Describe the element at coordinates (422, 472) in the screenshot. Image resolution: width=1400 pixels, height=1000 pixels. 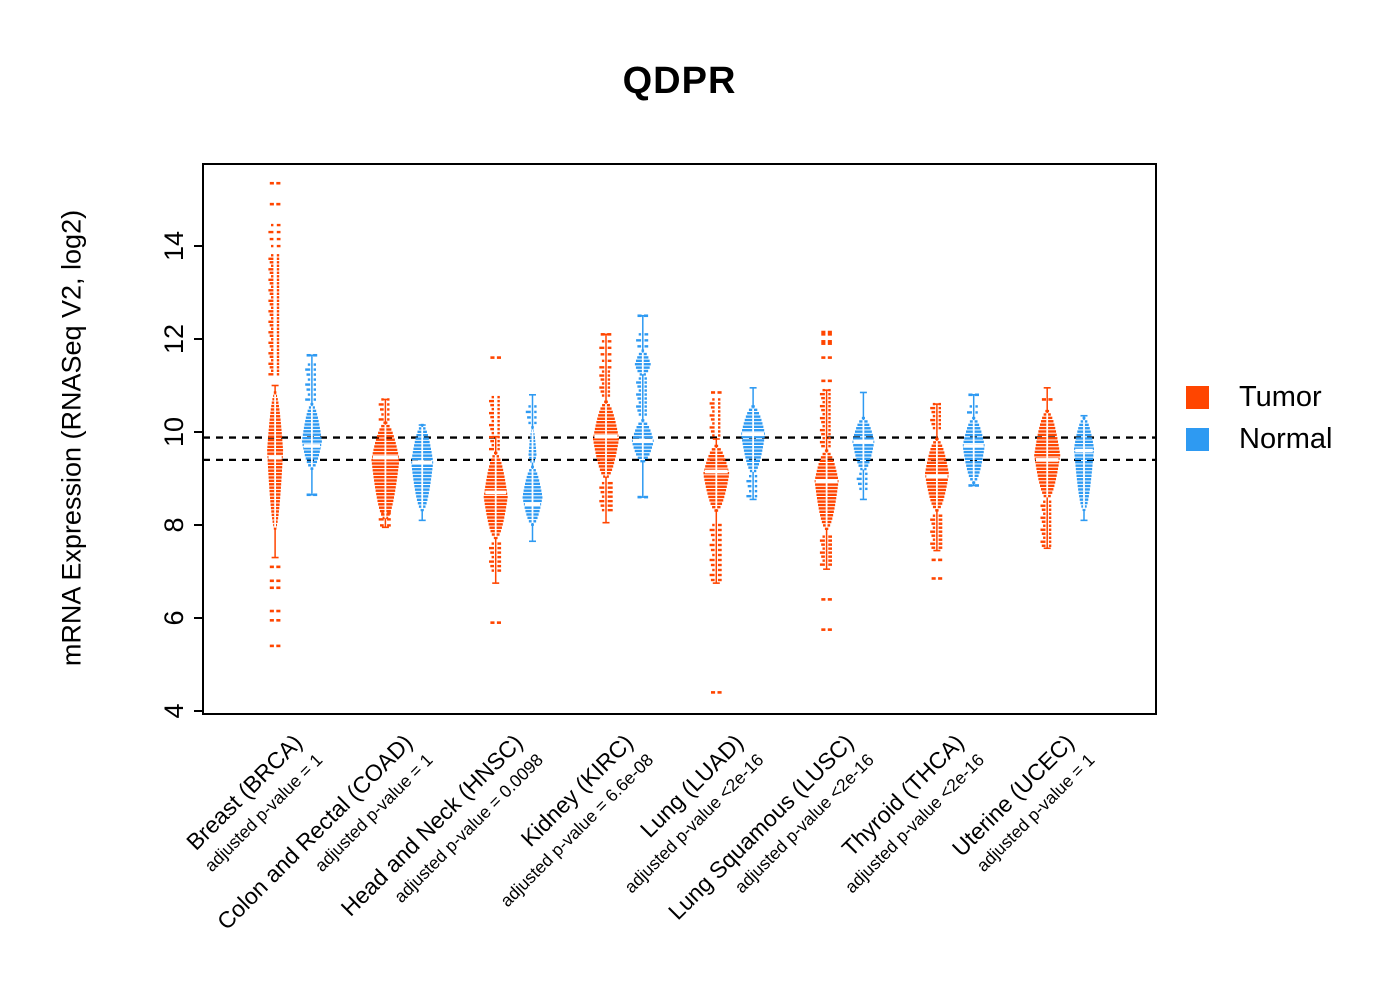
I see `violin-normal-COAD` at that location.